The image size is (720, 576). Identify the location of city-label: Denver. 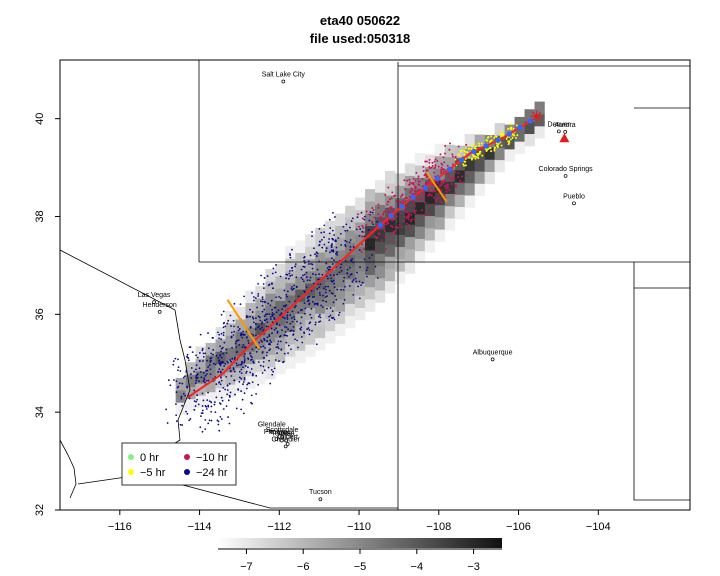
(559, 124).